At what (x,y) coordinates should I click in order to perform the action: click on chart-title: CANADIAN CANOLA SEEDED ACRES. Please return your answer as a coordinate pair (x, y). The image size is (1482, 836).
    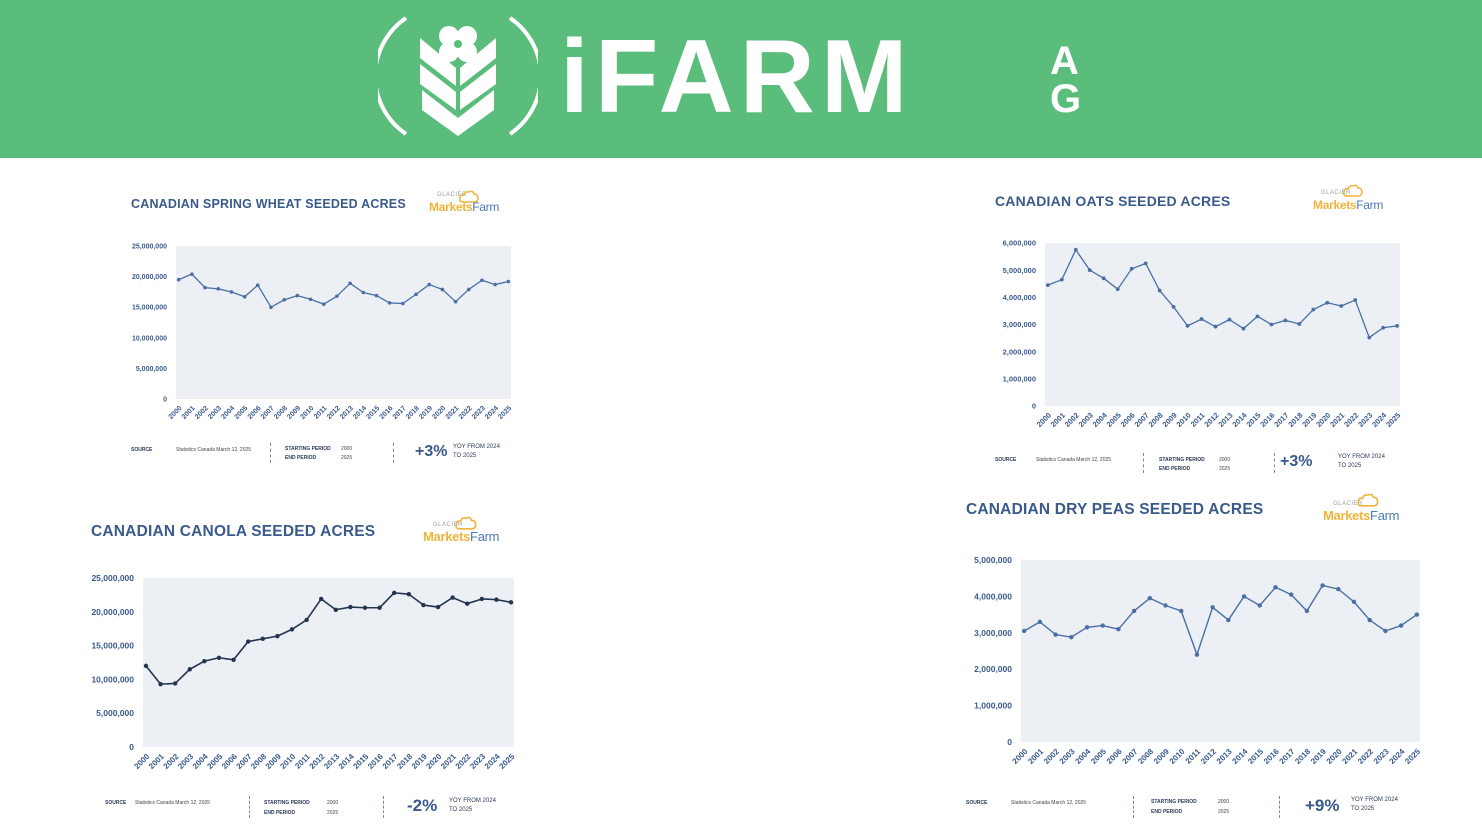
    Looking at the image, I should click on (233, 531).